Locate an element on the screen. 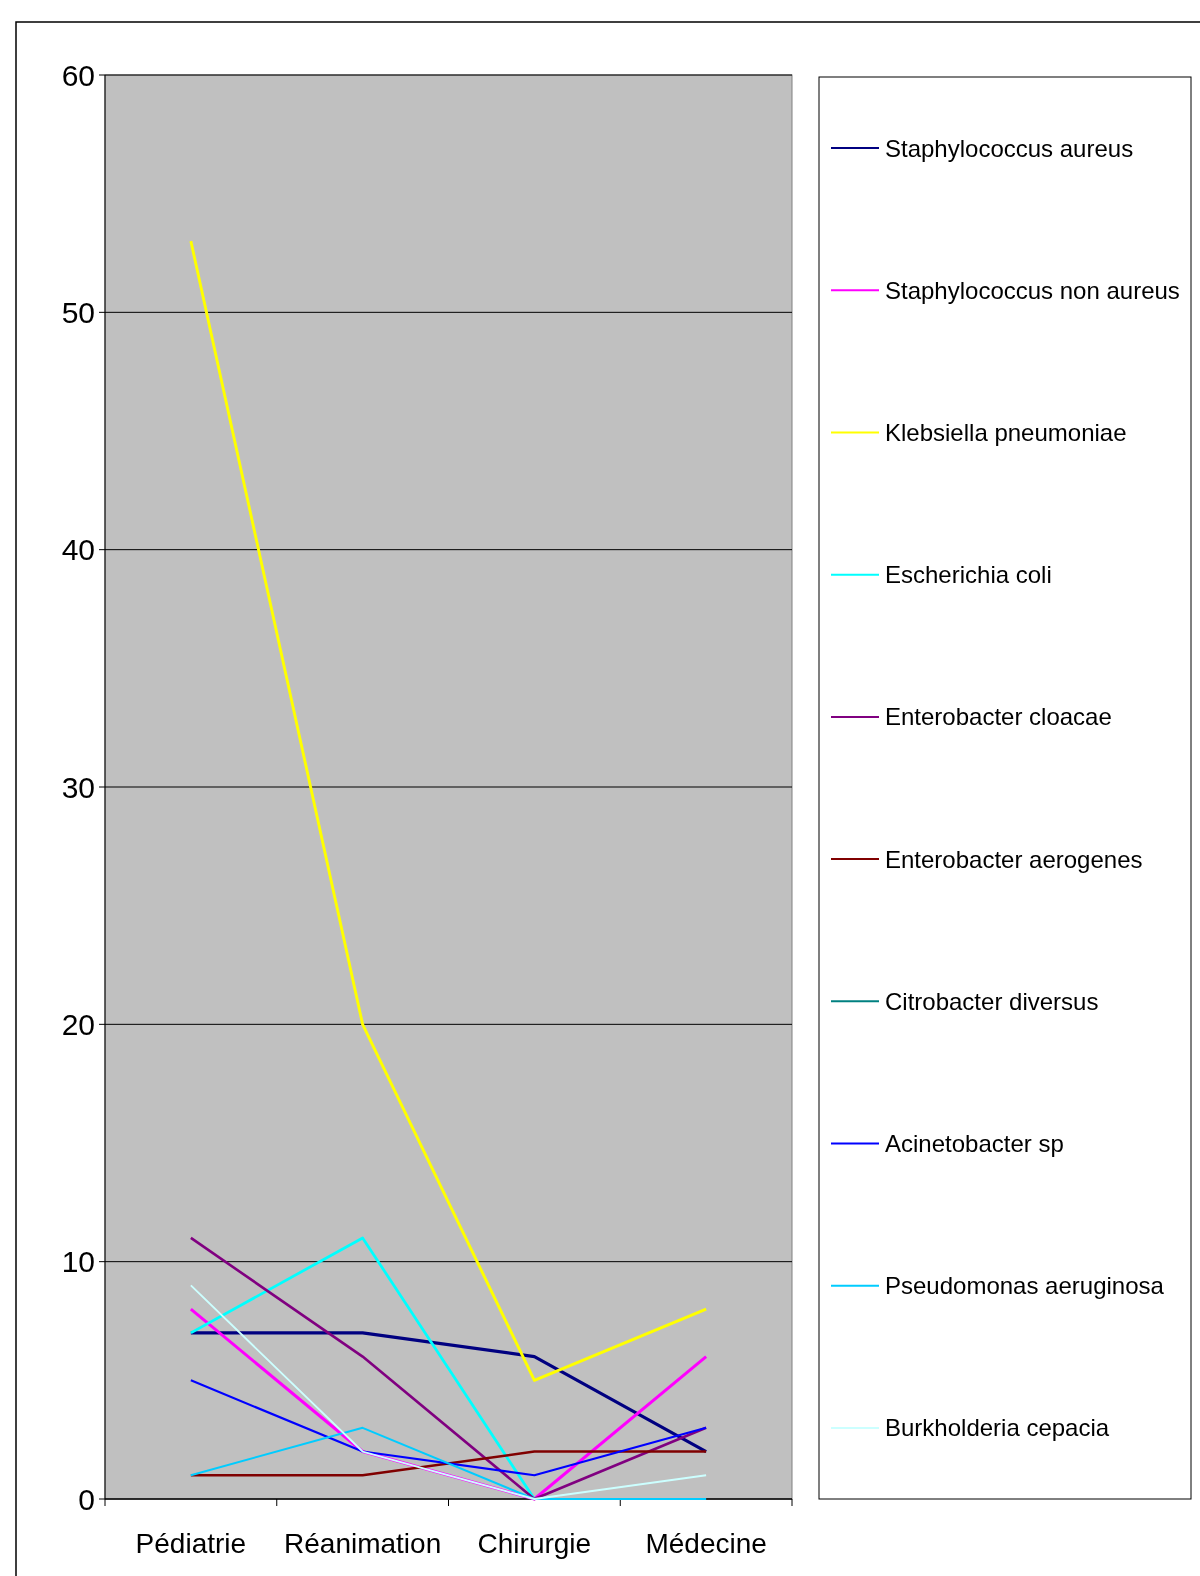 The width and height of the screenshot is (1200, 1576). legend-label: Burkholderia cepacia is located at coordinates (997, 1428).